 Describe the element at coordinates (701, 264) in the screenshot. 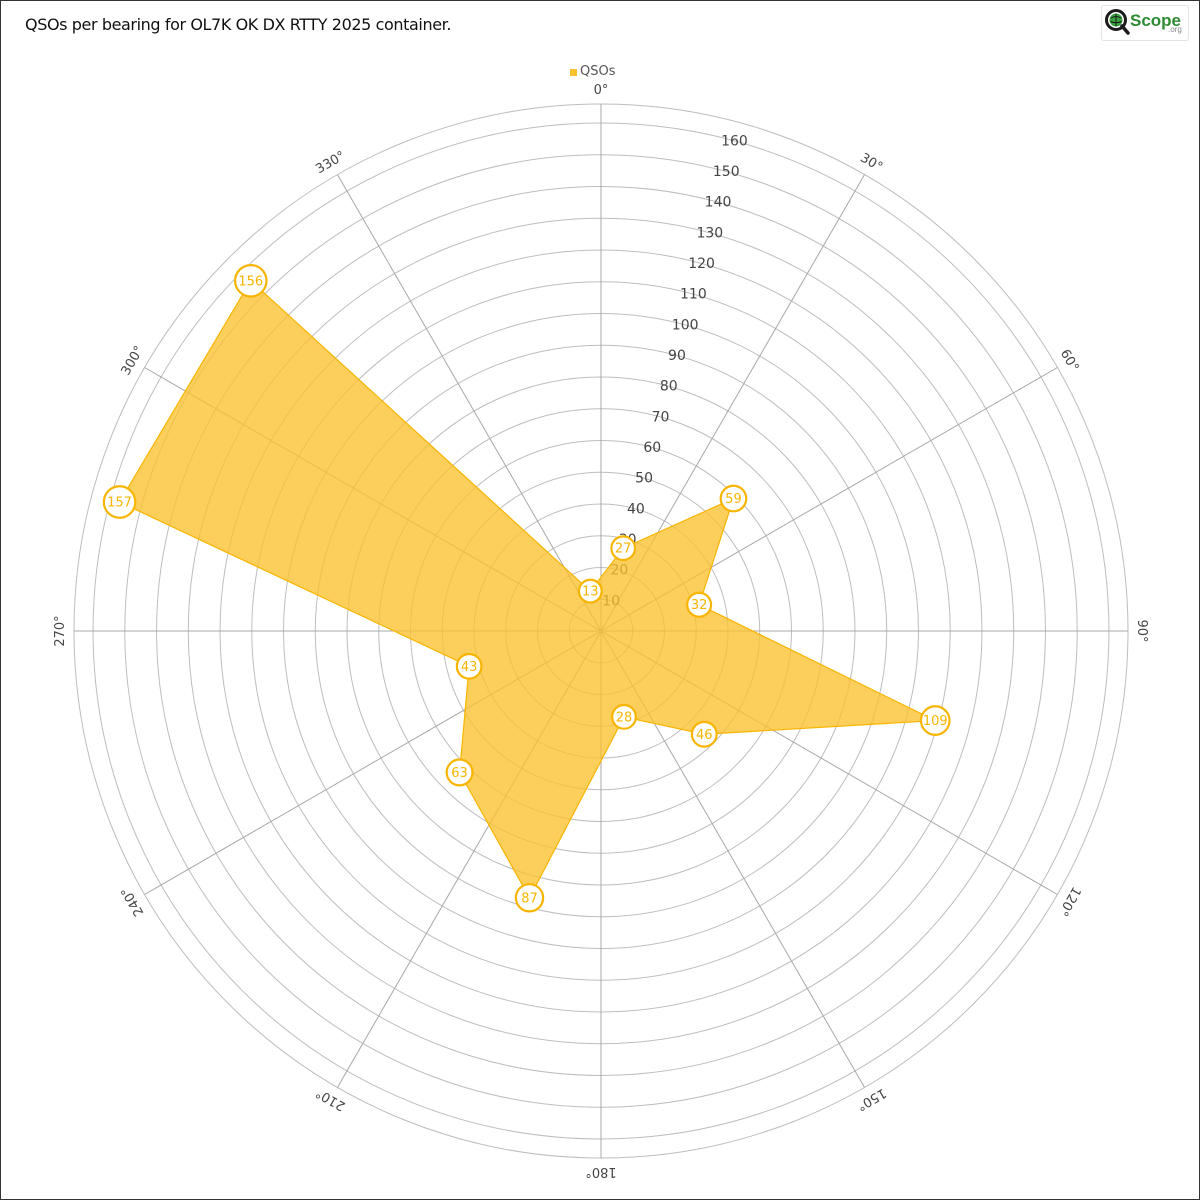

I see `radial-tick-label: 120` at that location.